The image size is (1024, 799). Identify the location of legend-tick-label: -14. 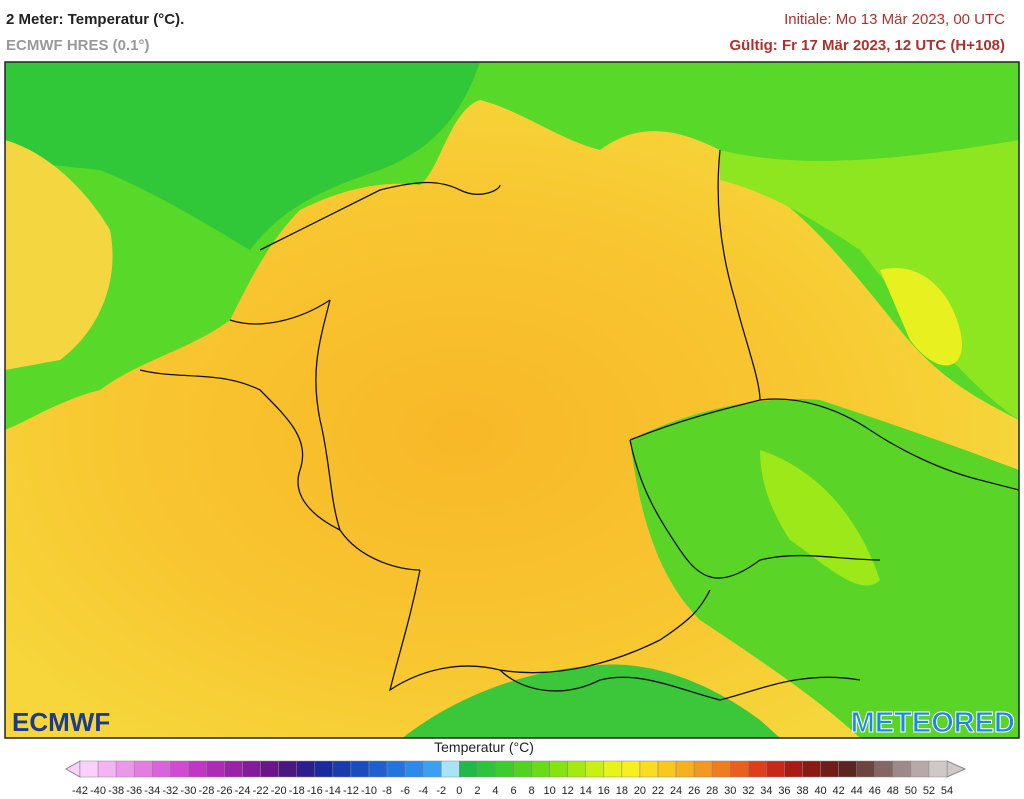
(333, 791).